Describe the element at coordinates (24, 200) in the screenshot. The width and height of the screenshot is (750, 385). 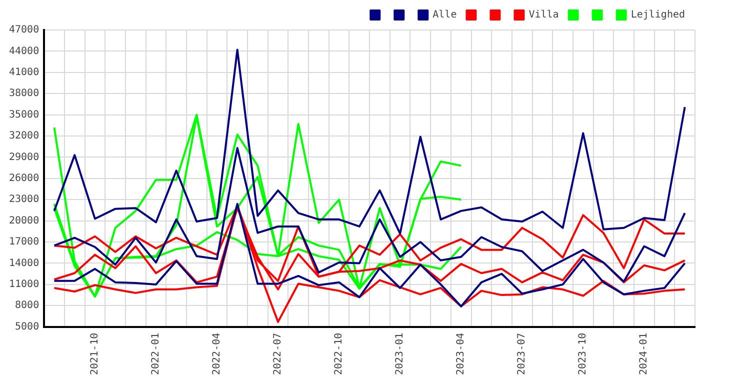
I see `y-tick-label: 23000` at that location.